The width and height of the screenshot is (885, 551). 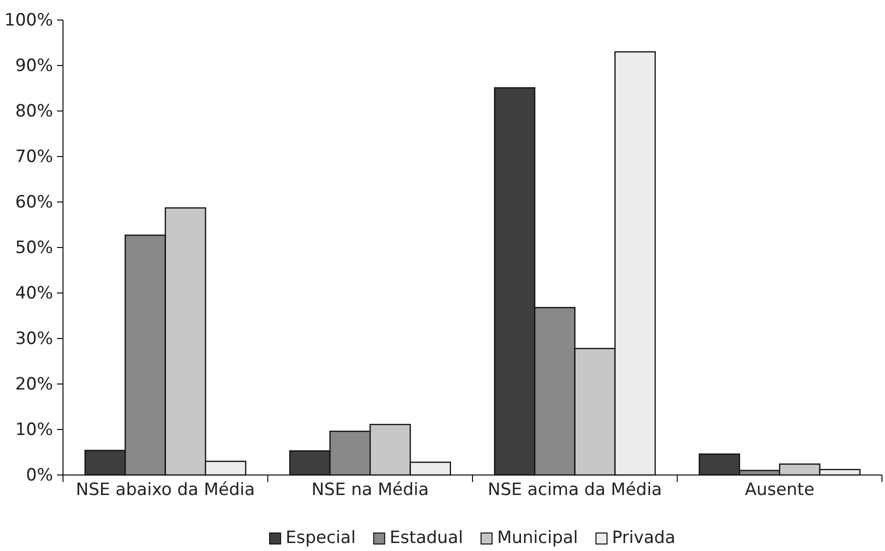 I want to click on y-tick-label: 20%, so click(x=34, y=384).